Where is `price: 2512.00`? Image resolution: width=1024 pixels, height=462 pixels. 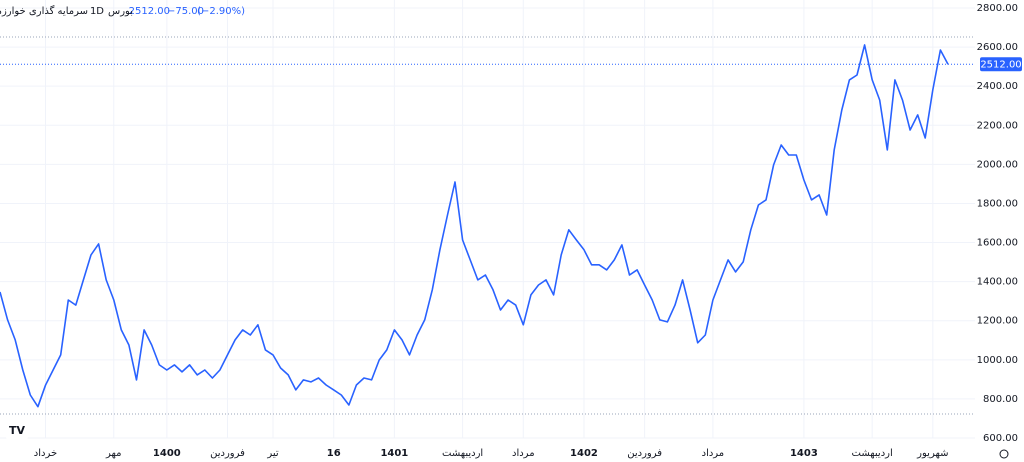
price: 2512.00 is located at coordinates (149, 11).